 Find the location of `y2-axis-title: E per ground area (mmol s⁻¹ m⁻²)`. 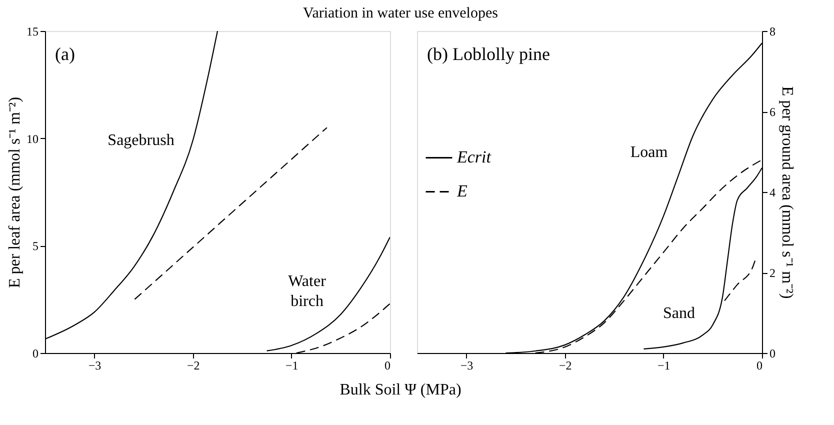

y2-axis-title: E per ground area (mmol s⁻¹ m⁻²) is located at coordinates (787, 192).